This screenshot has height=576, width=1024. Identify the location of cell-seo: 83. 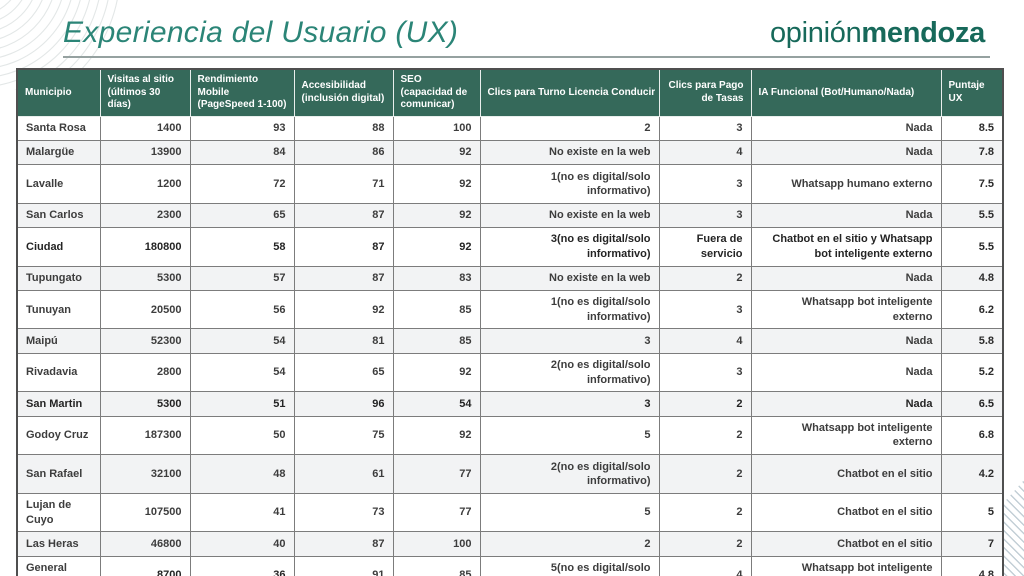
(436, 278).